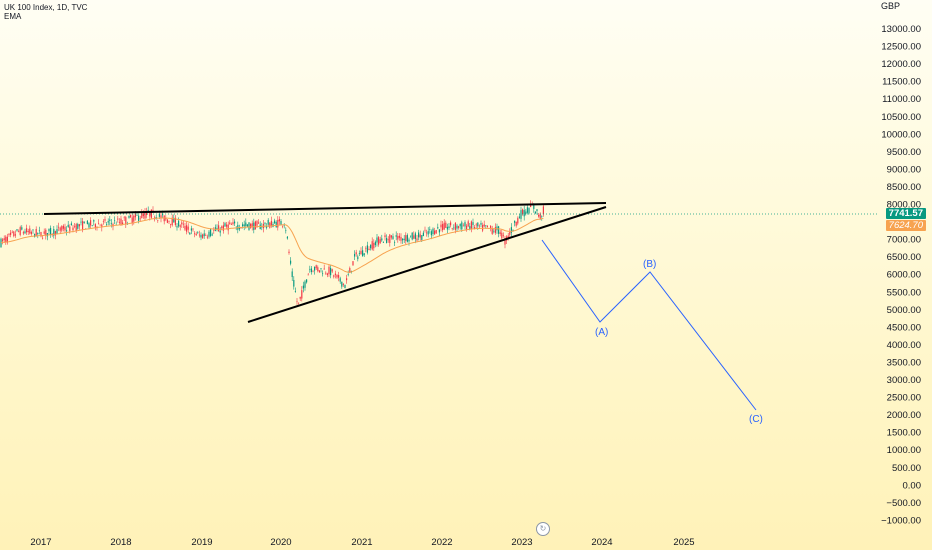 The width and height of the screenshot is (932, 550). What do you see at coordinates (904, 275) in the screenshot?
I see `price-tick-label: 6000.00` at bounding box center [904, 275].